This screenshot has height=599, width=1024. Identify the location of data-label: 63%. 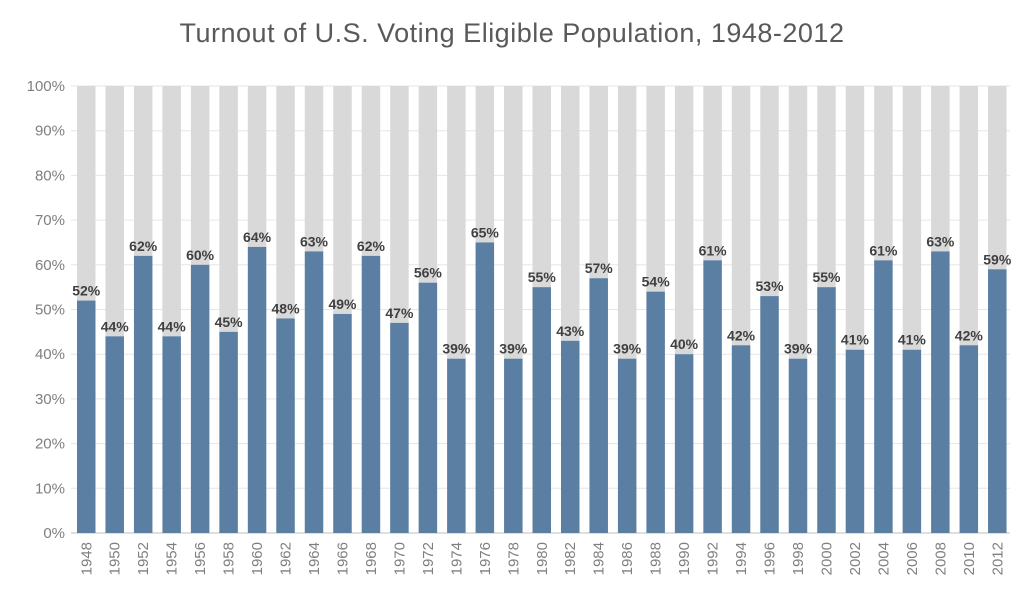
(314, 241).